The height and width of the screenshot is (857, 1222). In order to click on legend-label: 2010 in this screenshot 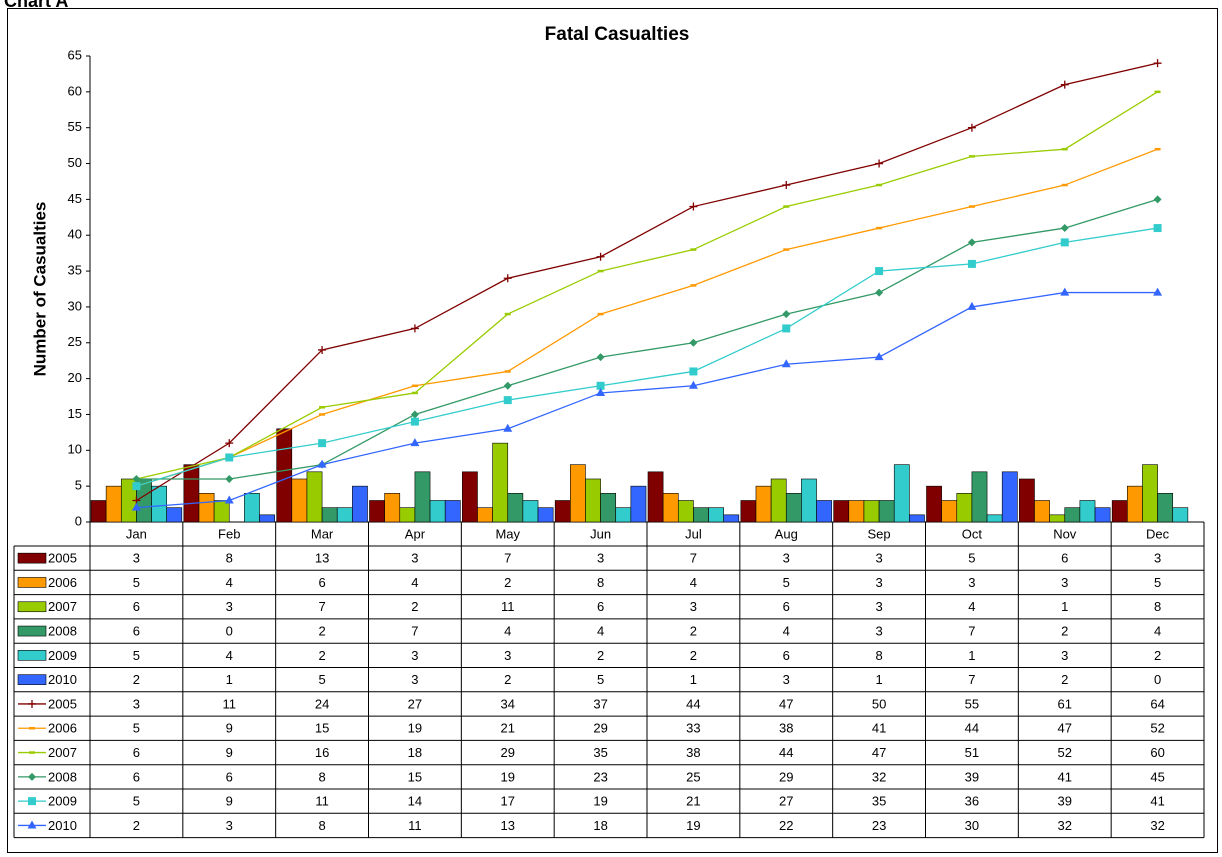, I will do `click(62, 825)`.